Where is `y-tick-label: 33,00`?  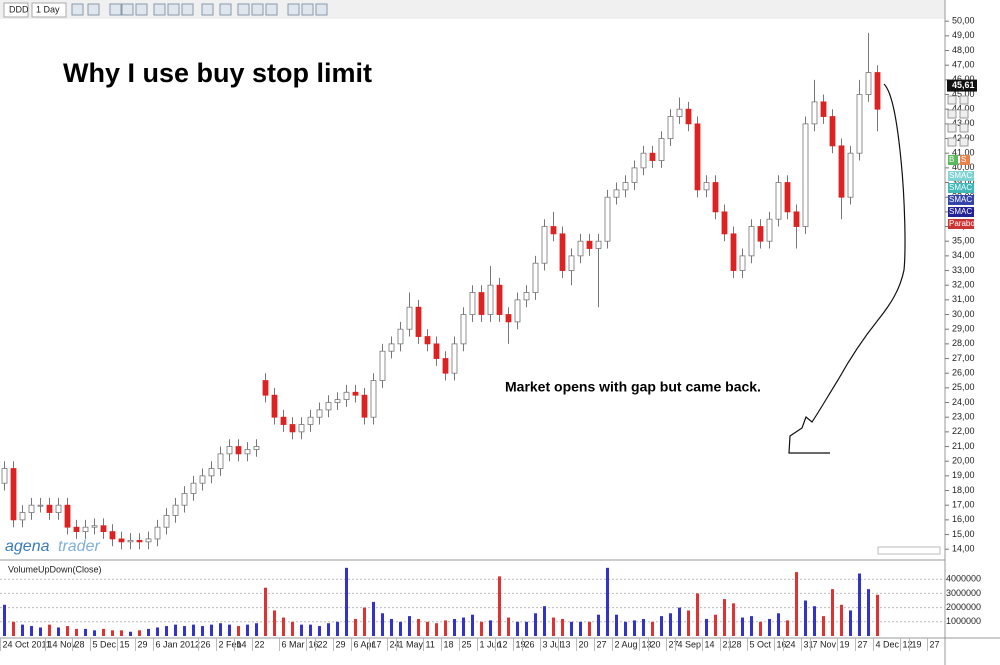 y-tick-label: 33,00 is located at coordinates (963, 270).